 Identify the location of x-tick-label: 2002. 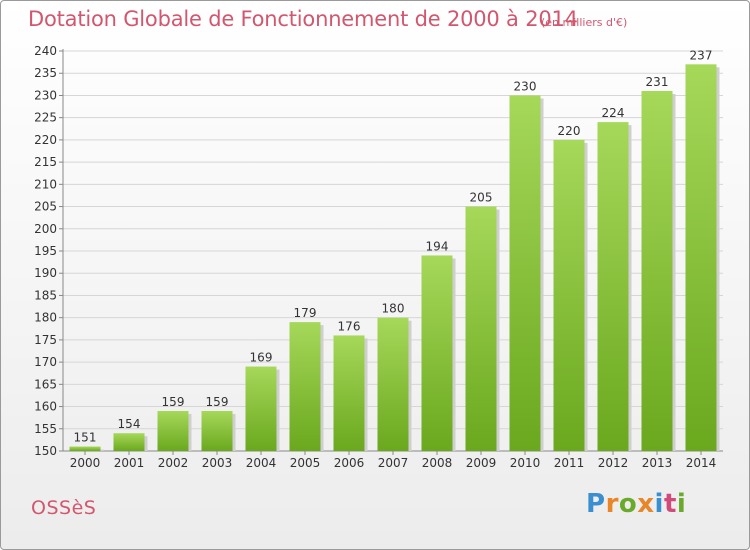
(173, 463).